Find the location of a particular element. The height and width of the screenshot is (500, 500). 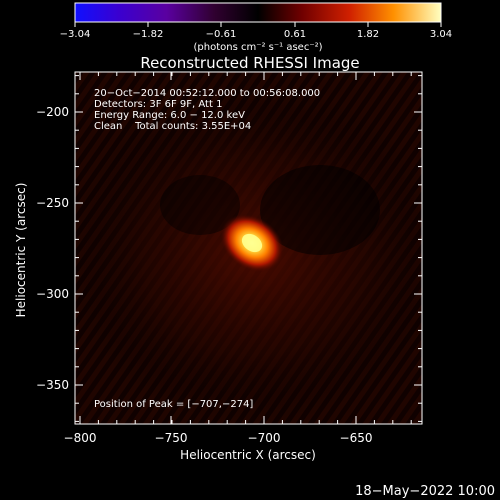

flare-core is located at coordinates (252, 243).